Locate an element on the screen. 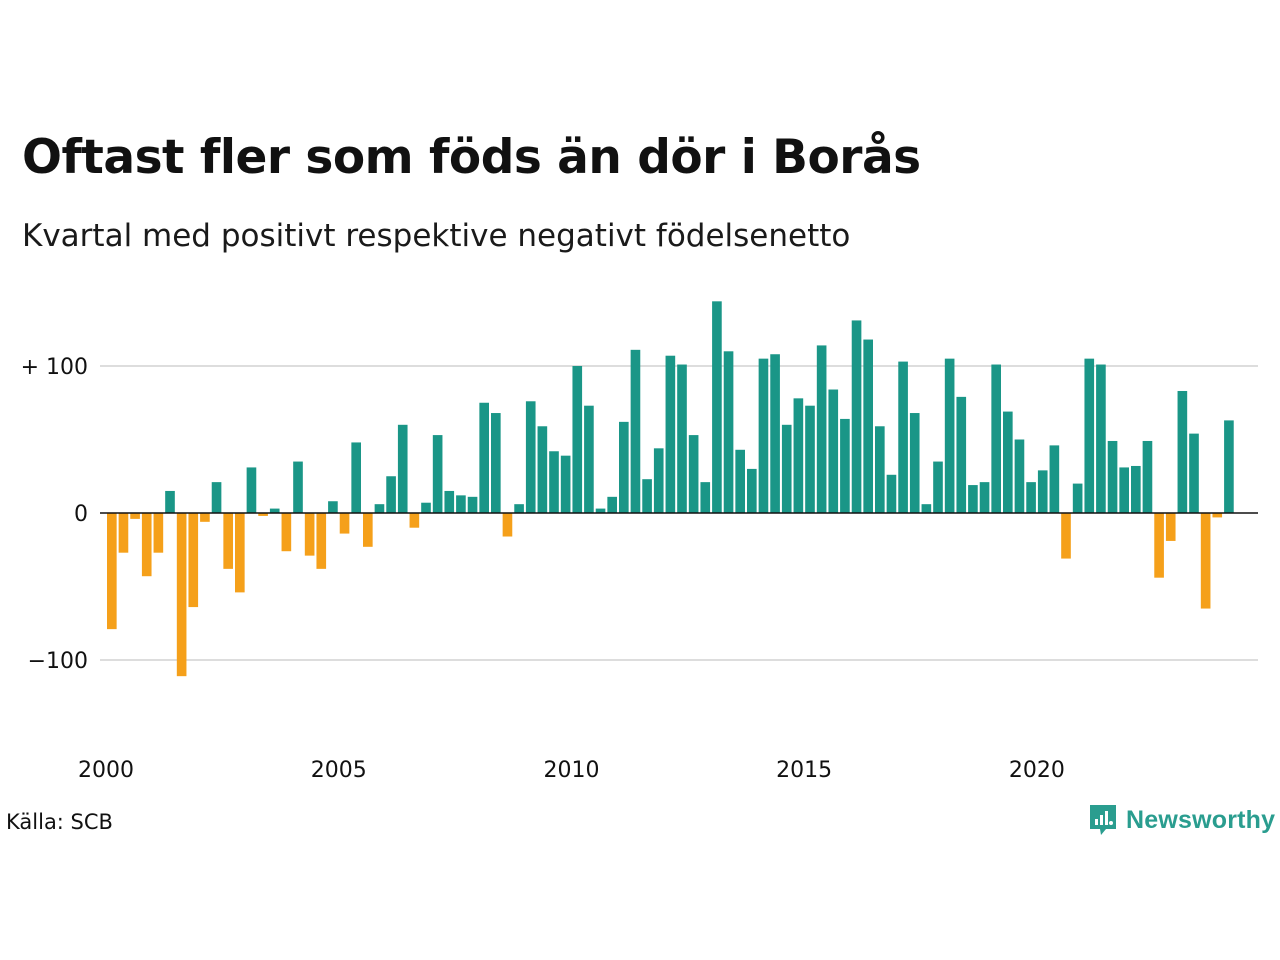  brand-name: Newsworthy is located at coordinates (1201, 819).